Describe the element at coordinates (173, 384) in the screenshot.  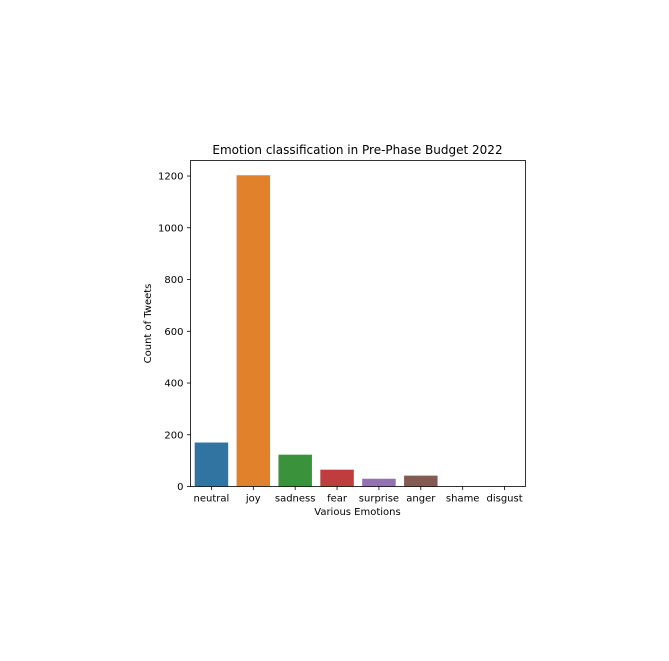
I see `y-tick-label: 400` at that location.